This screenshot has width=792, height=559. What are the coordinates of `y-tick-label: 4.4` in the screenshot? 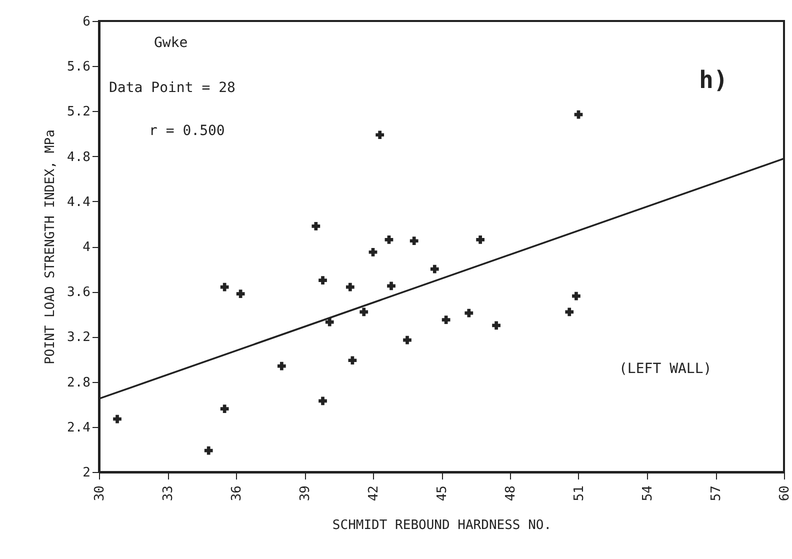 It's located at (79, 202).